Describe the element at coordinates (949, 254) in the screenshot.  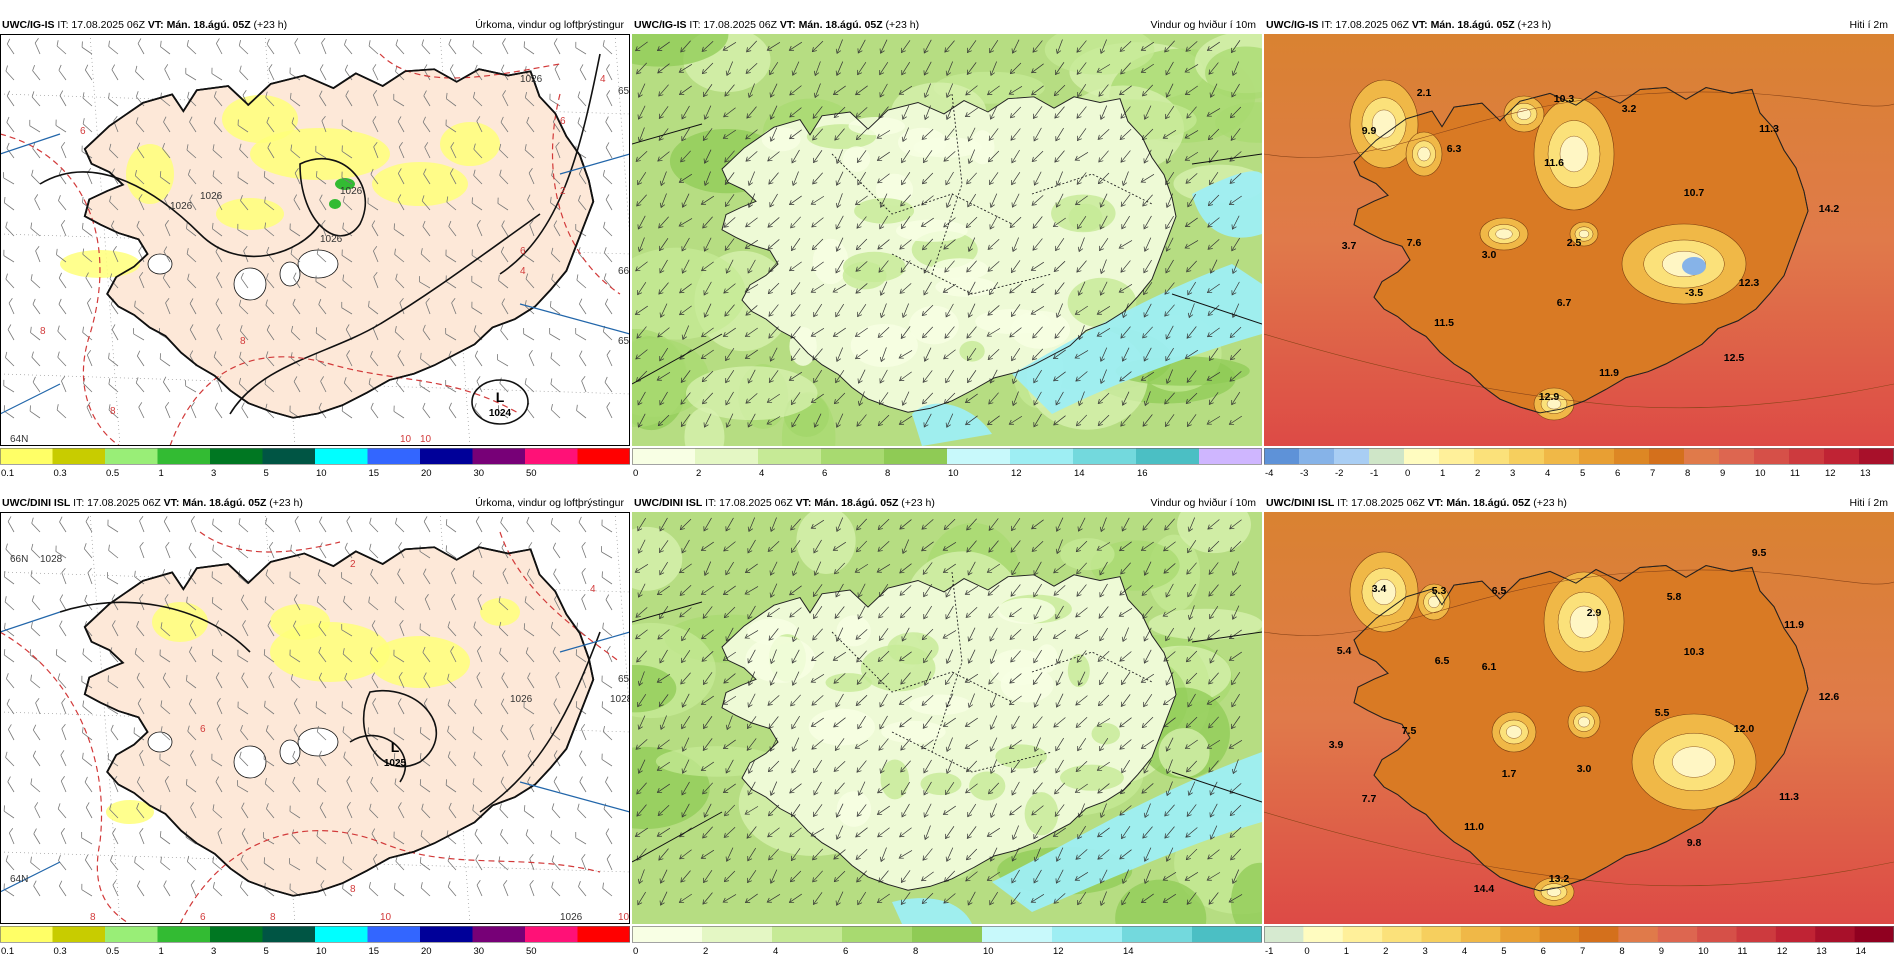
I see `coastline` at that location.